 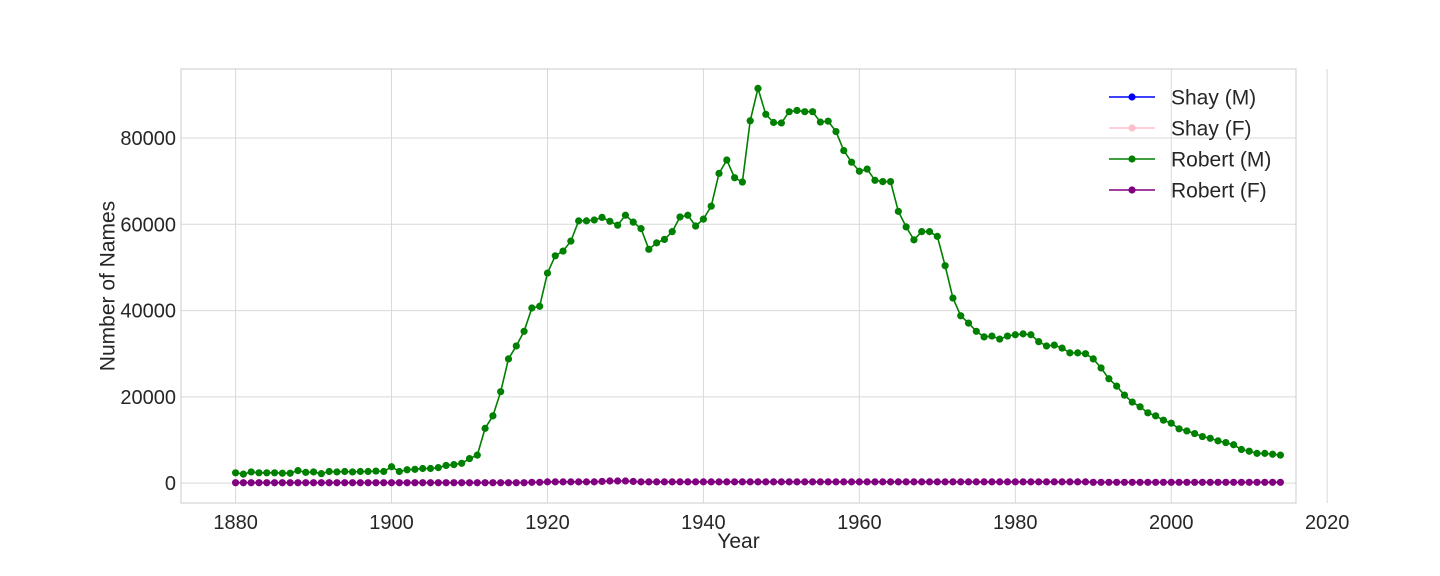 What do you see at coordinates (703, 523) in the screenshot?
I see `x-tick-label: 1940` at bounding box center [703, 523].